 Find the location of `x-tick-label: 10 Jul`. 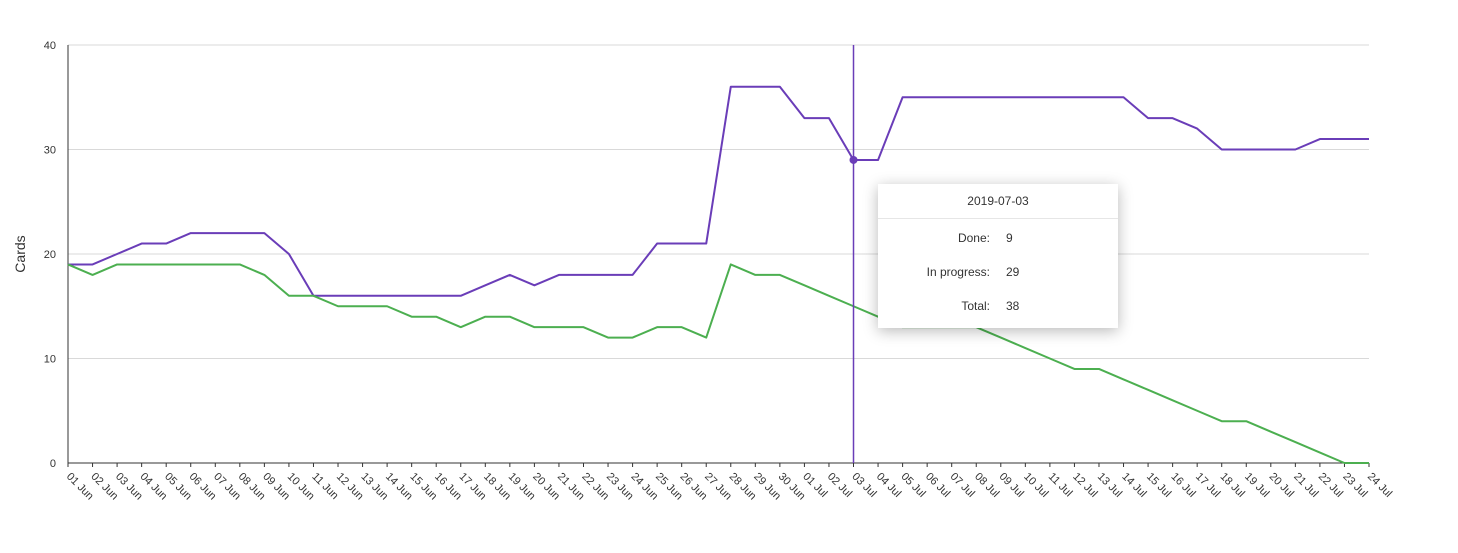

x-tick-label: 10 Jul is located at coordinates (1035, 485).